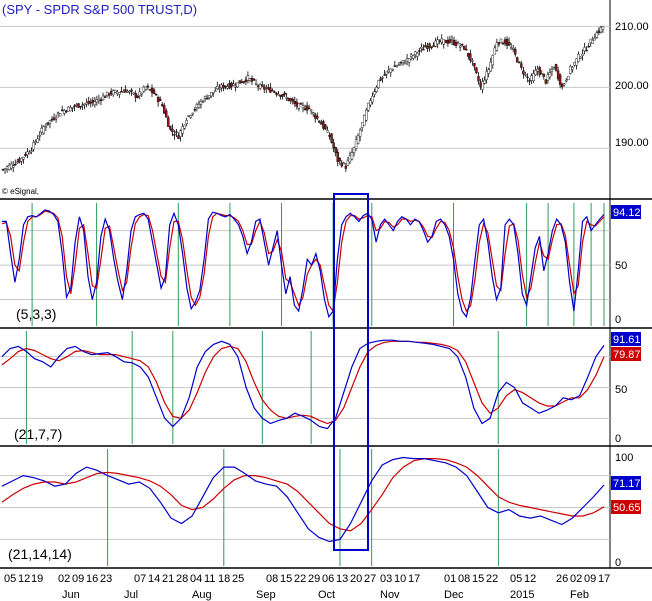 Image resolution: width=652 pixels, height=601 pixels. Describe the element at coordinates (626, 507) in the screenshot. I see `p3-value-badge-red` at that location.